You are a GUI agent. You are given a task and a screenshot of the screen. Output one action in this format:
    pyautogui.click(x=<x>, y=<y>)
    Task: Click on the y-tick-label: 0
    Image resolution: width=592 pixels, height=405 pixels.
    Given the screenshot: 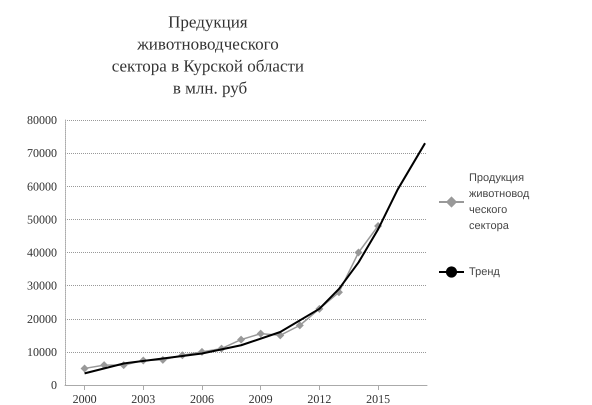 What is the action you would take?
    pyautogui.click(x=54, y=385)
    